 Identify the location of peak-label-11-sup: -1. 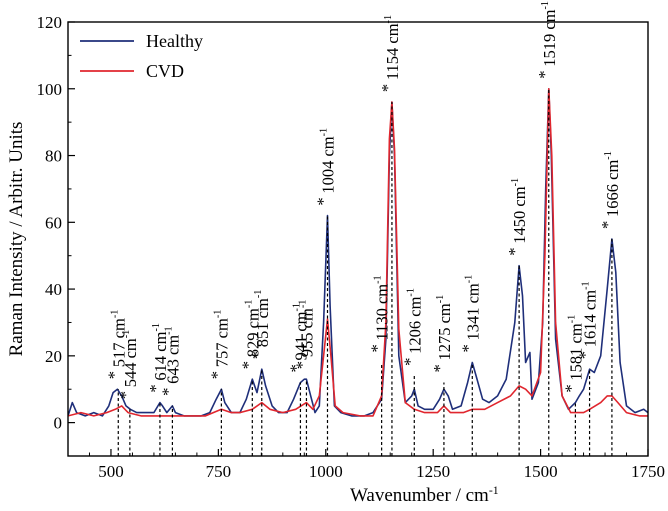
(388, 19).